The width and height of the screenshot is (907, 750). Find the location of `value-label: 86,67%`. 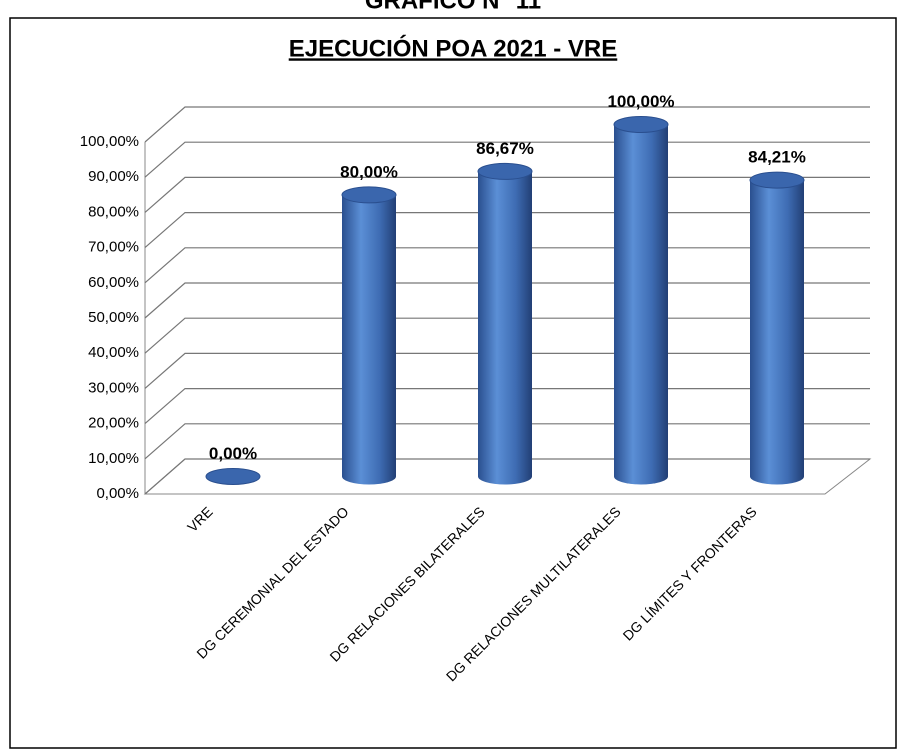

value-label: 86,67% is located at coordinates (505, 148).